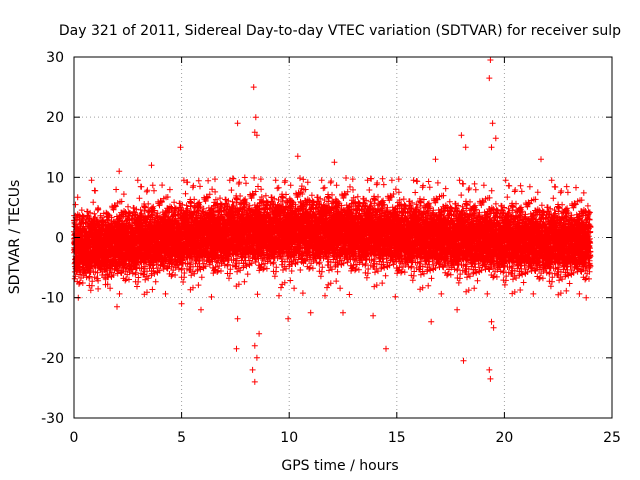  What do you see at coordinates (397, 438) in the screenshot?
I see `x-tick-label: 15` at bounding box center [397, 438].